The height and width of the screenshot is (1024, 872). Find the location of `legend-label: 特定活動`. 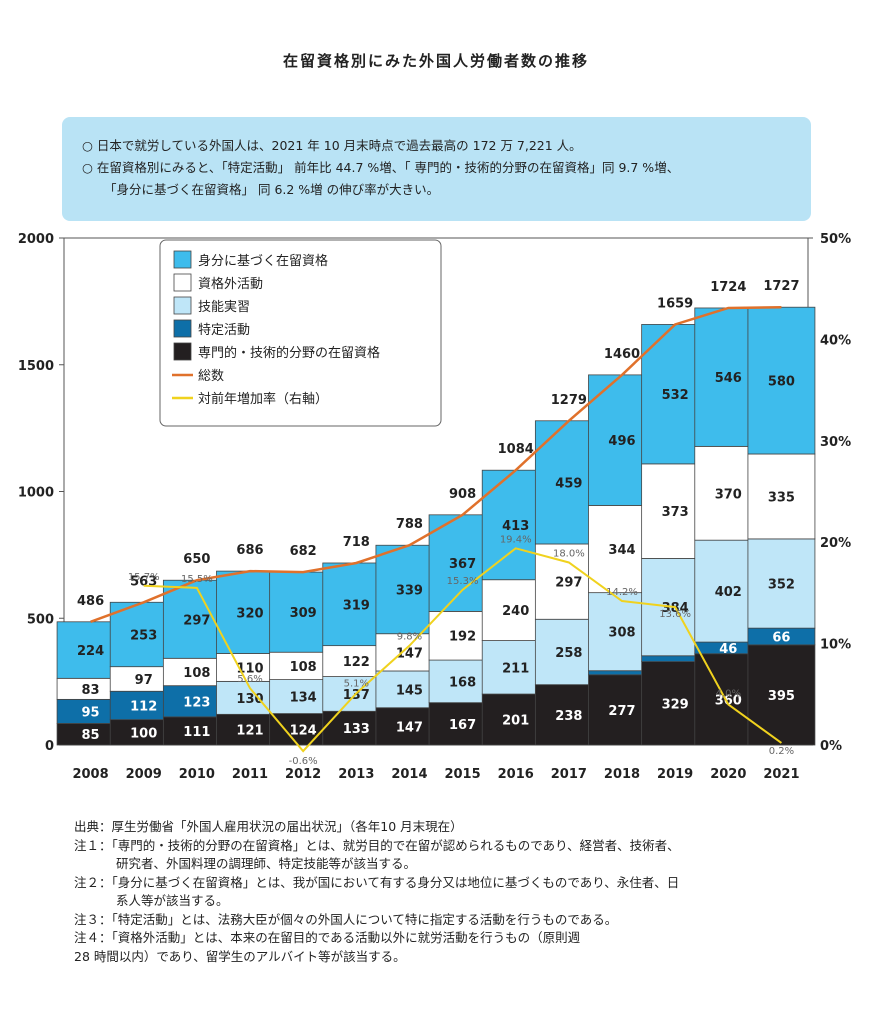

legend-label: 特定活動 is located at coordinates (224, 330).